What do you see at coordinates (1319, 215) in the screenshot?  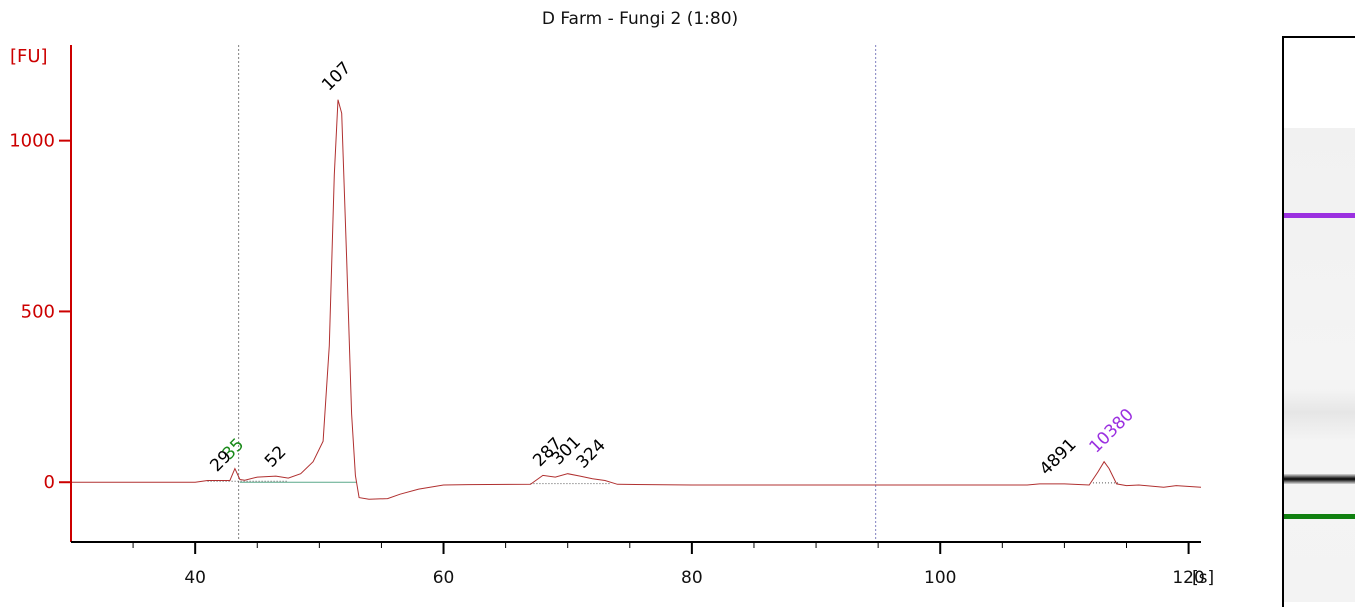 I see `gel-band-upper-marker` at bounding box center [1319, 215].